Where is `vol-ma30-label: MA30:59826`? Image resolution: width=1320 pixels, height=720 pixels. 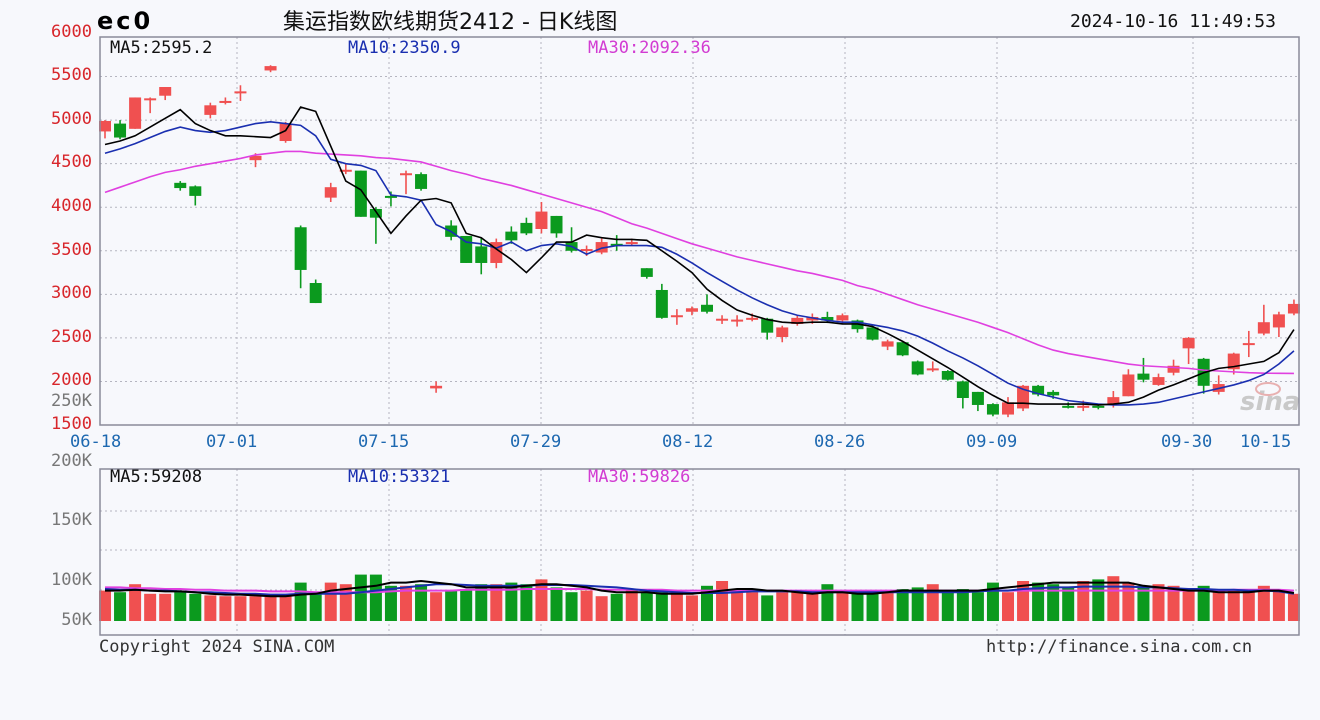
vol-ma30-label: MA30:59826 is located at coordinates (639, 477).